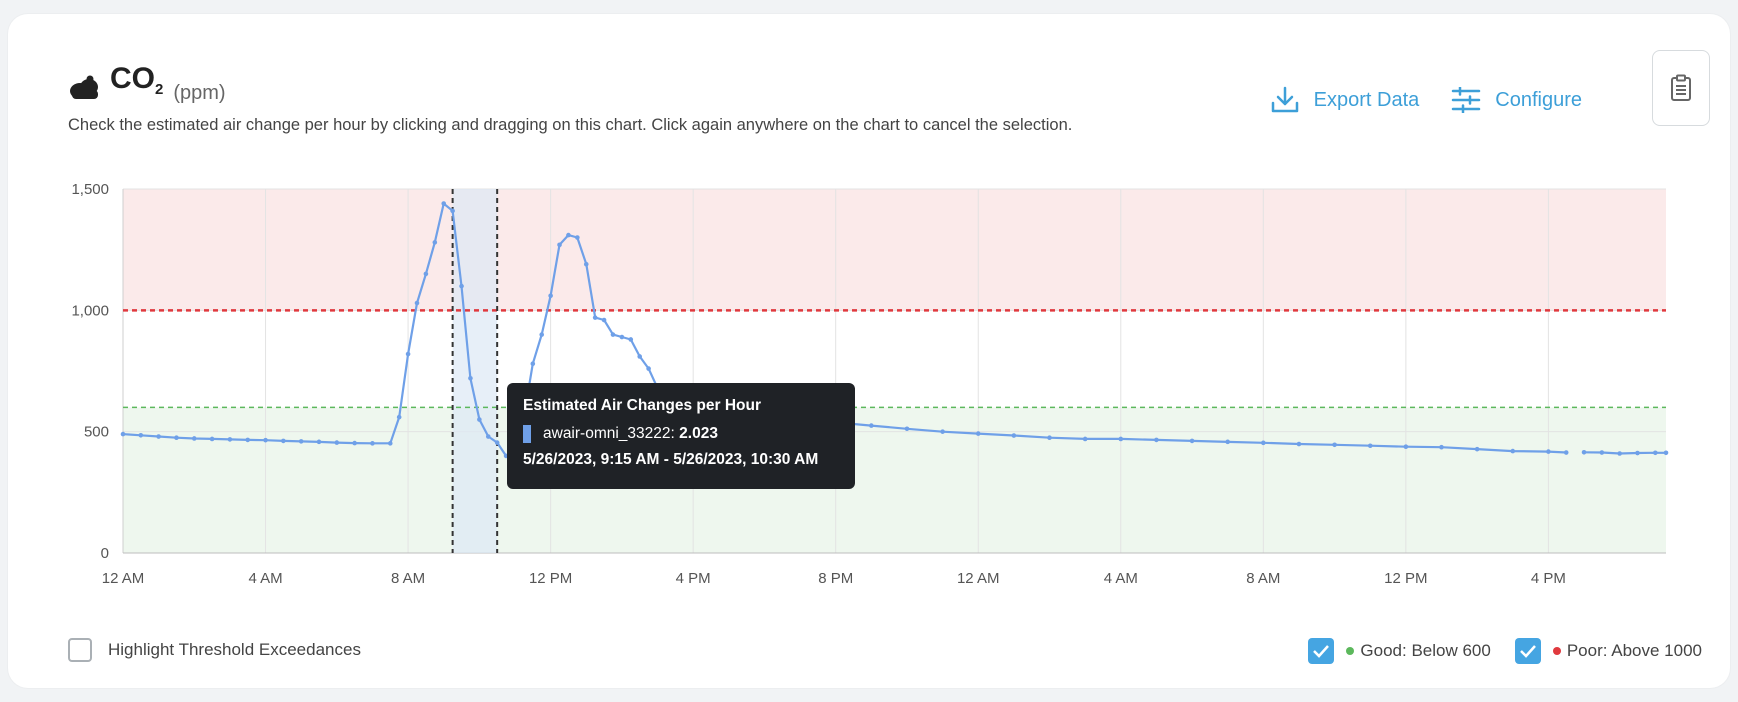 The image size is (1738, 702). What do you see at coordinates (1399, 651) in the screenshot?
I see `legend-good: Good: Below 600` at bounding box center [1399, 651].